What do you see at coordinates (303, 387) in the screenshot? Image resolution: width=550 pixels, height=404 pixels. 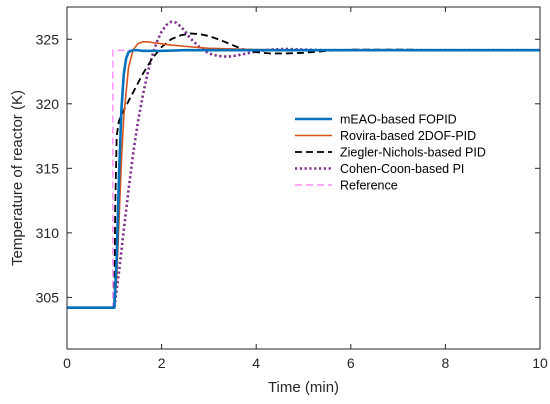 I see `x-axis-label: Time (min)` at bounding box center [303, 387].